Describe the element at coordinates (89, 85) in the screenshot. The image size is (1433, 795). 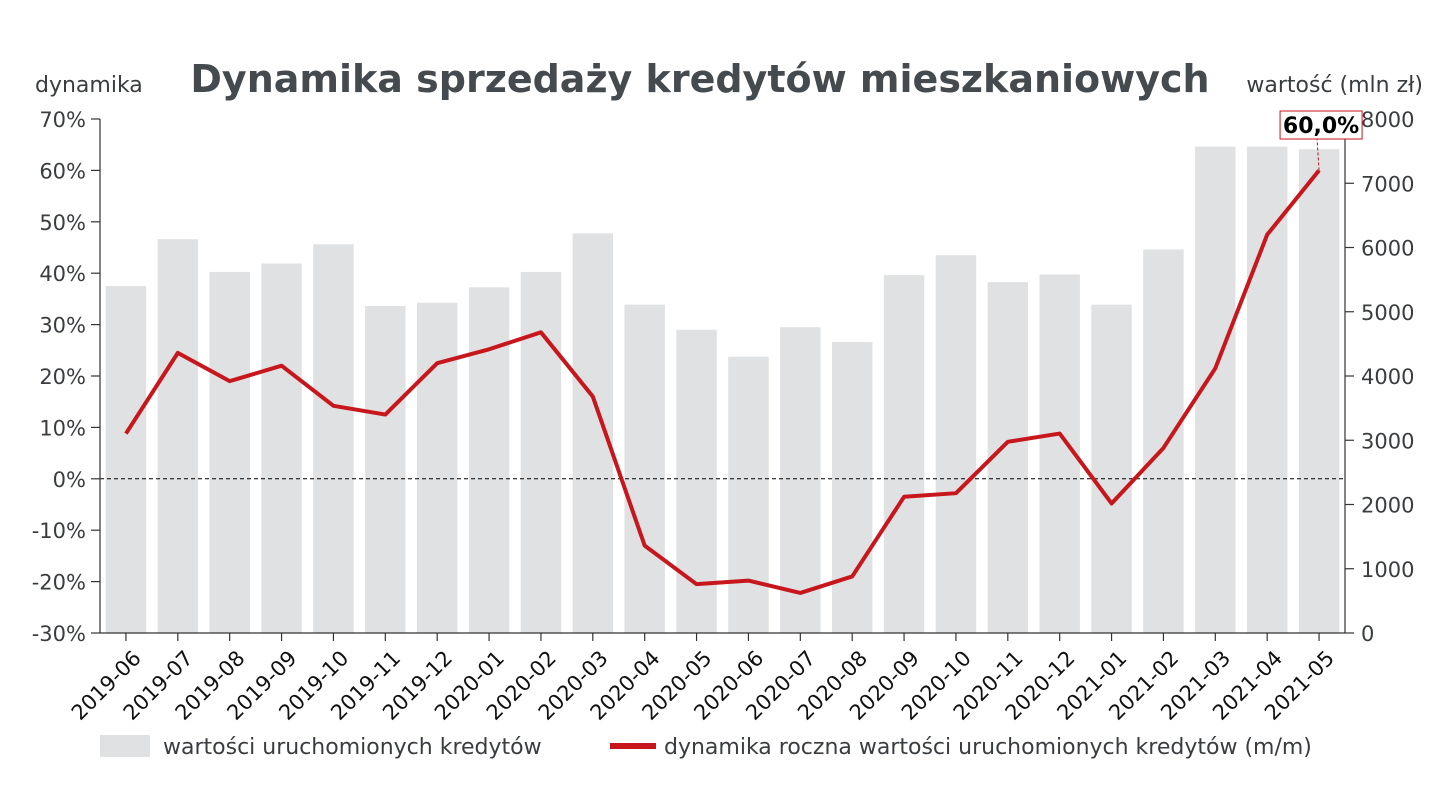
I see `left-axis-title: dynamika` at that location.